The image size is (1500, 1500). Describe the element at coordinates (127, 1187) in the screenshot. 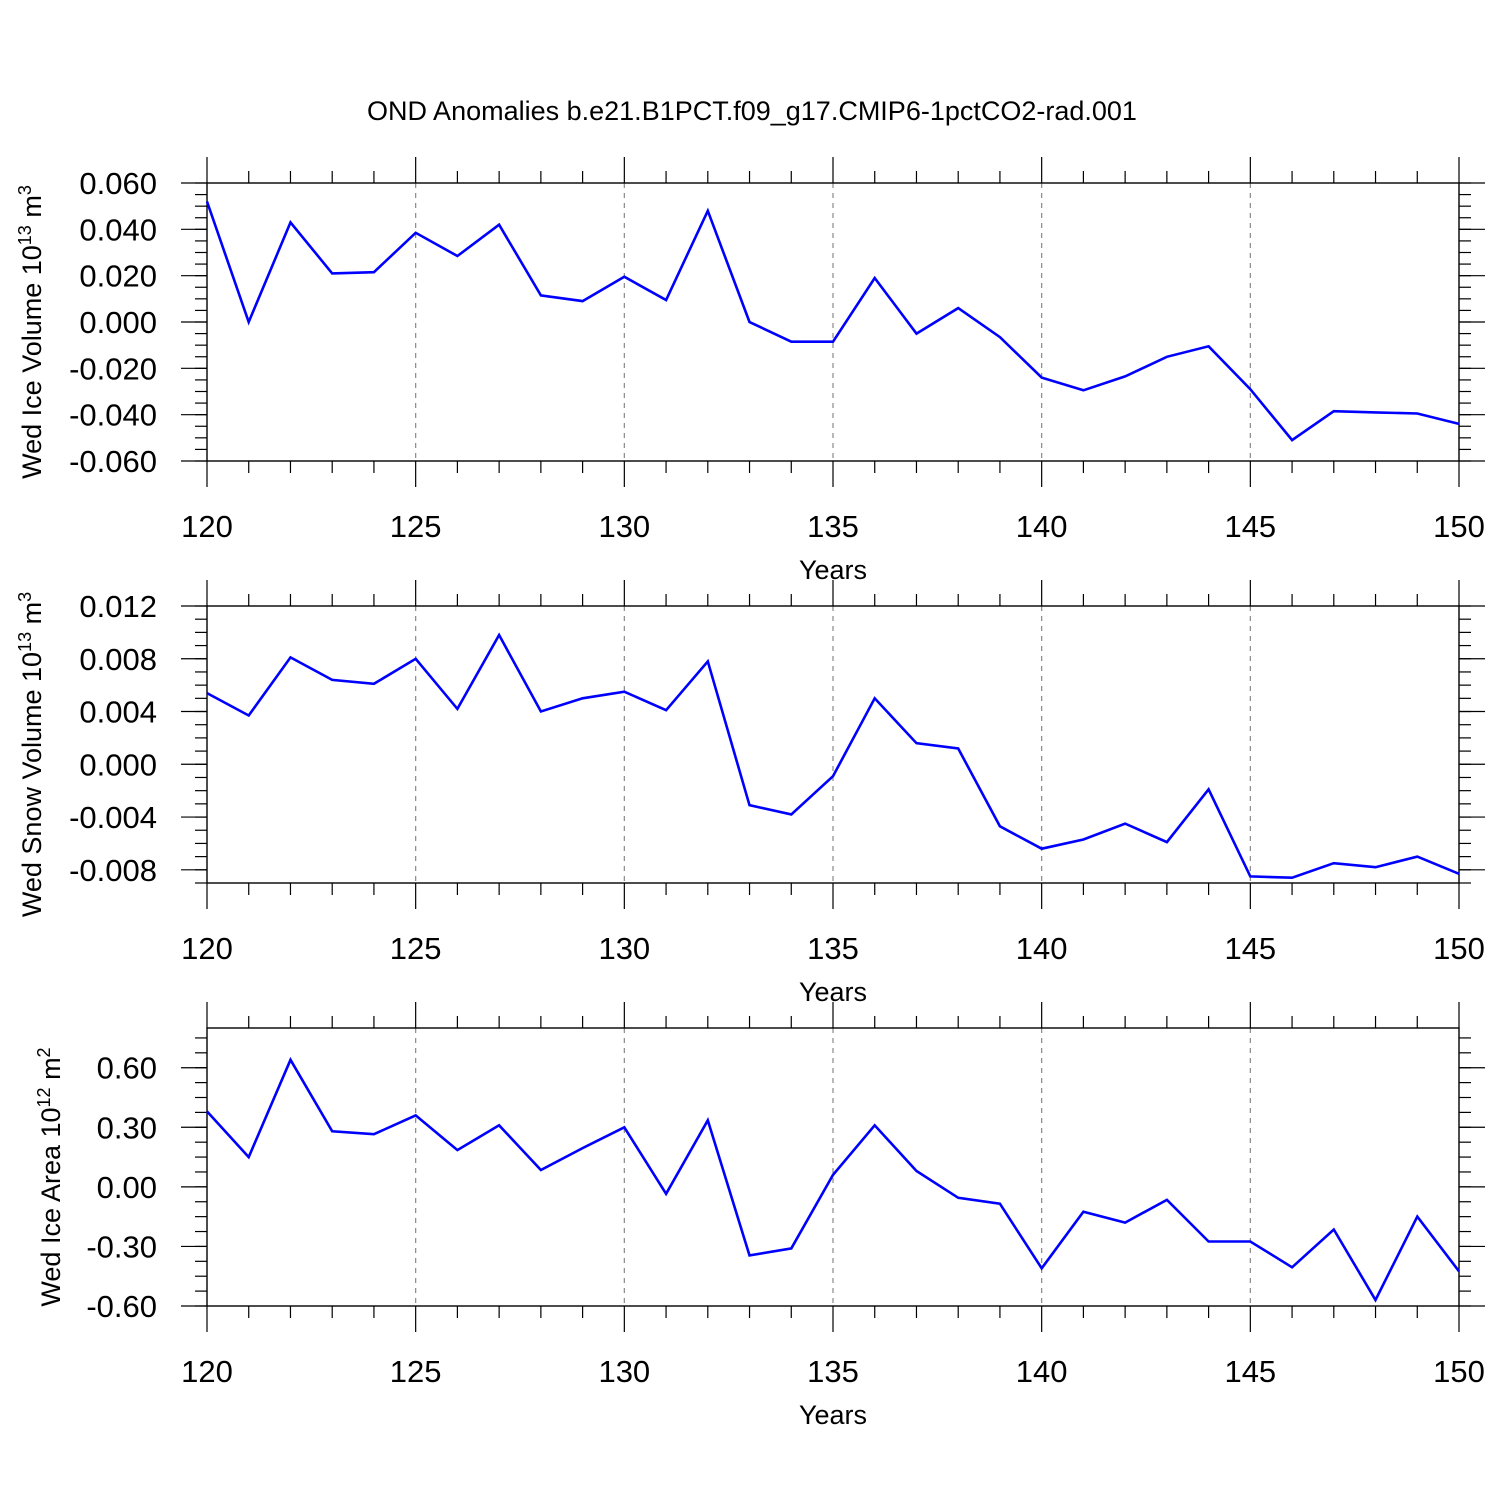

I see `y-tick-label: 0.00` at that location.